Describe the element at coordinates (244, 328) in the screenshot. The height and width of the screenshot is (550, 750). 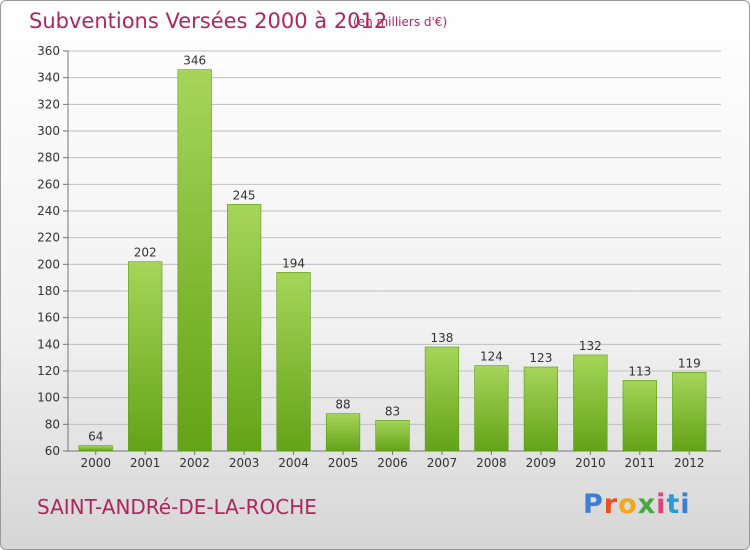
I see `bar-2003` at that location.